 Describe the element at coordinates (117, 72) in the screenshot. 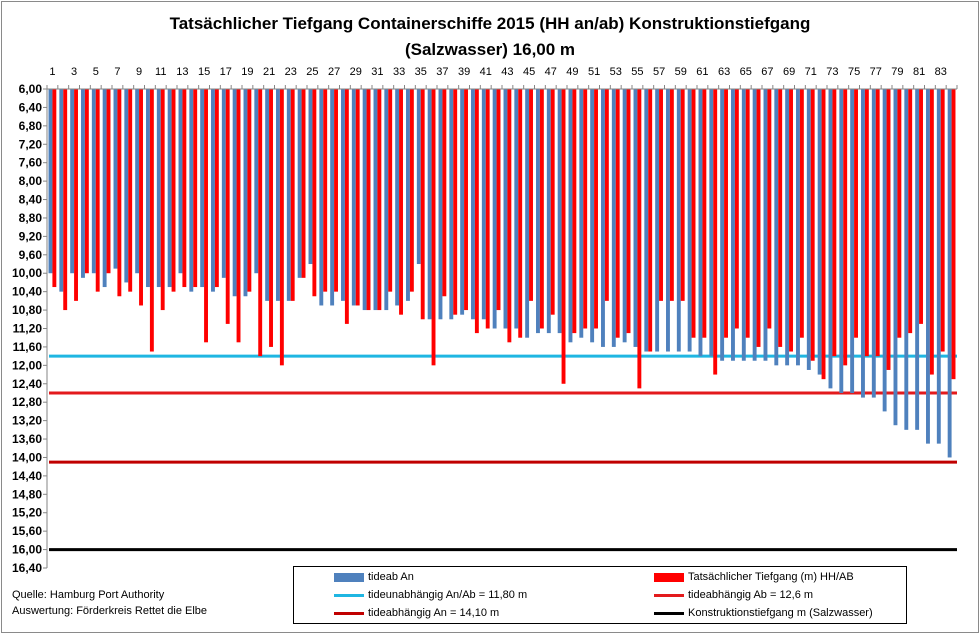

I see `x-tick-label: 7` at that location.